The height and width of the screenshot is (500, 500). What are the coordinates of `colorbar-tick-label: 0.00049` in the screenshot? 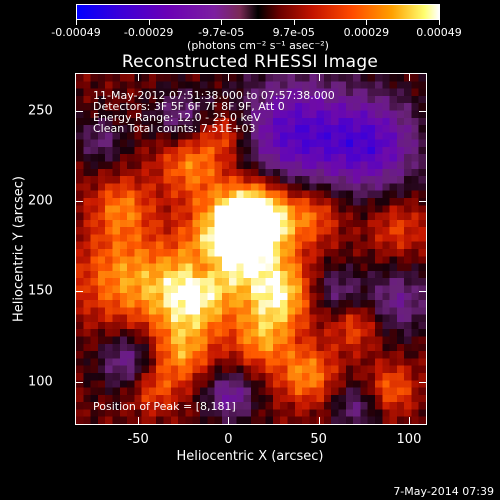 It's located at (439, 32).